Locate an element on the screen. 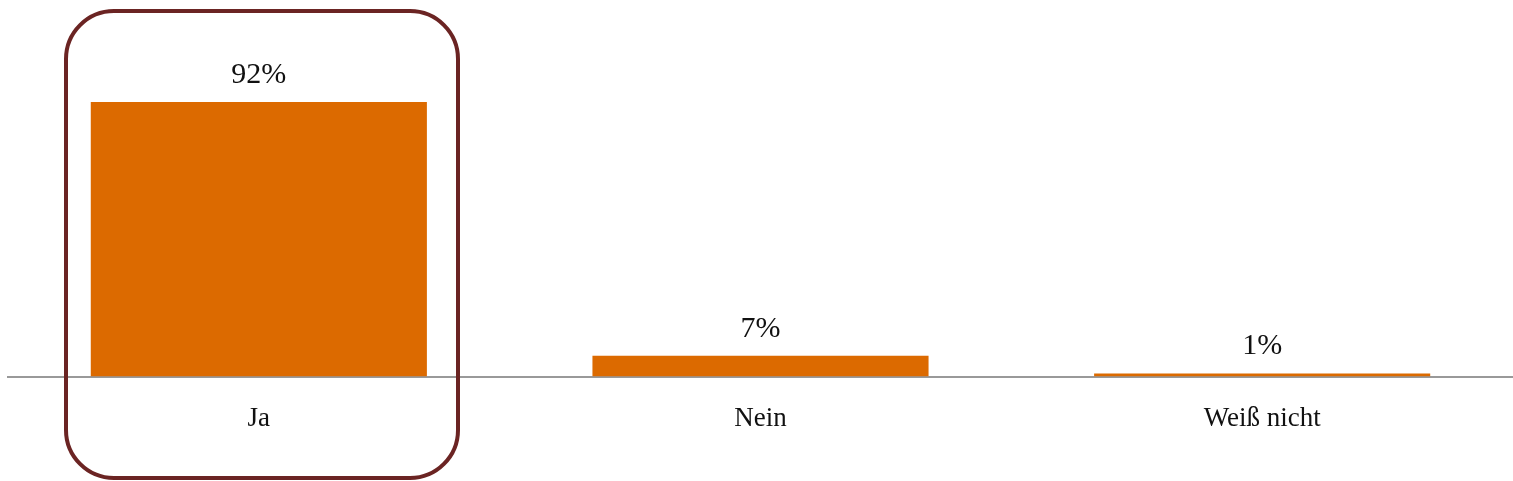 The height and width of the screenshot is (481, 1513). x-tick-label: Ja is located at coordinates (259, 416).